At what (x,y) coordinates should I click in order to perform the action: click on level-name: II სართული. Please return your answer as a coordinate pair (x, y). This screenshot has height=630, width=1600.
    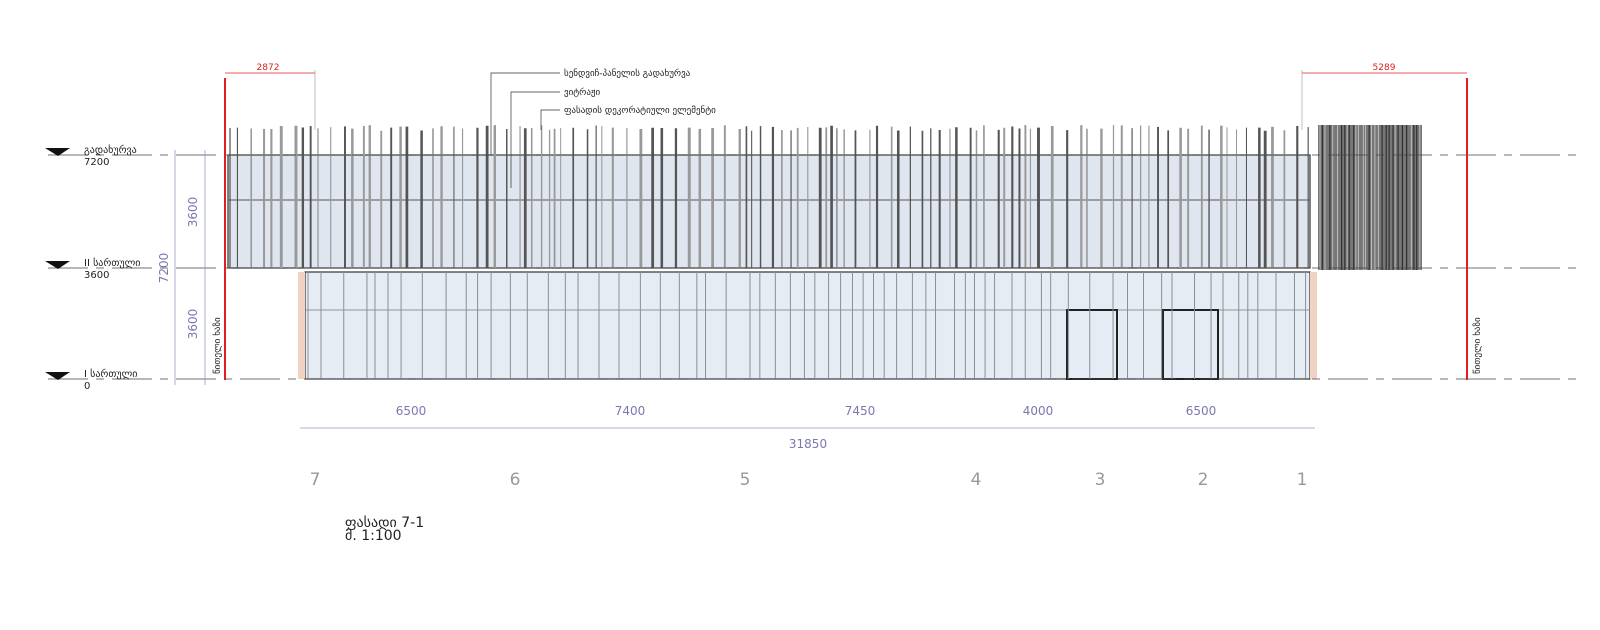
    Looking at the image, I should click on (112, 263).